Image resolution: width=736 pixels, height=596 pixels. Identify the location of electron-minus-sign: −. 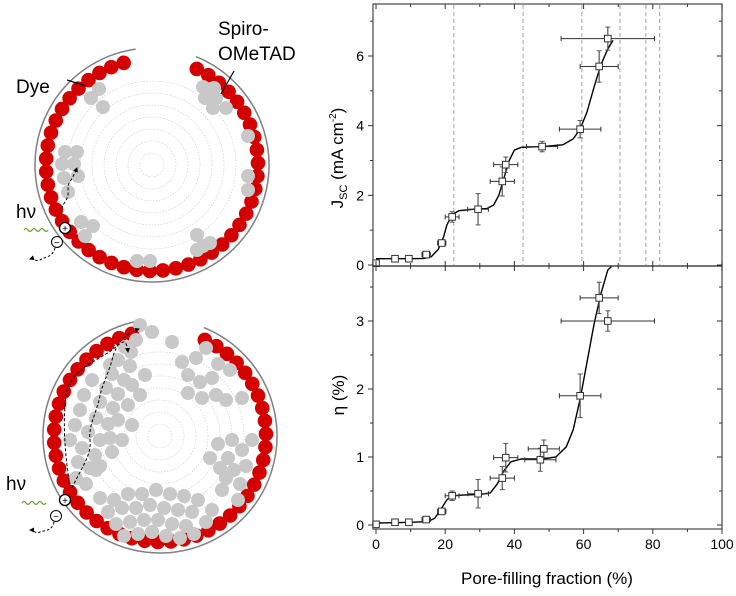
(56, 517).